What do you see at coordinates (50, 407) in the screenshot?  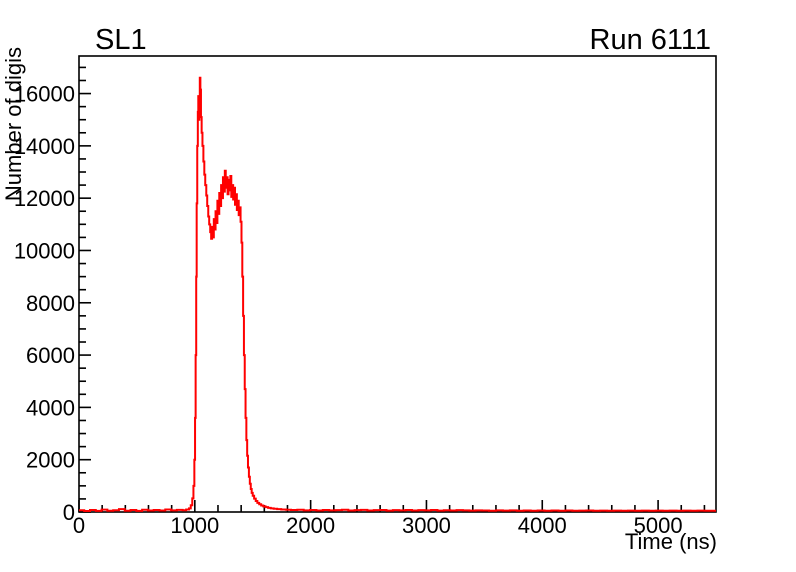 I see `y-tick-label: 4000` at bounding box center [50, 407].